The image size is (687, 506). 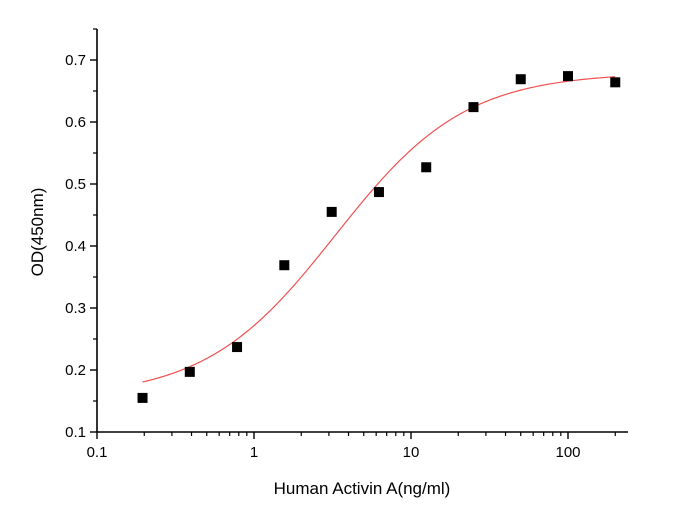 What do you see at coordinates (362, 488) in the screenshot?
I see `x-axis-title: Human Activin A(ng/ml)` at bounding box center [362, 488].